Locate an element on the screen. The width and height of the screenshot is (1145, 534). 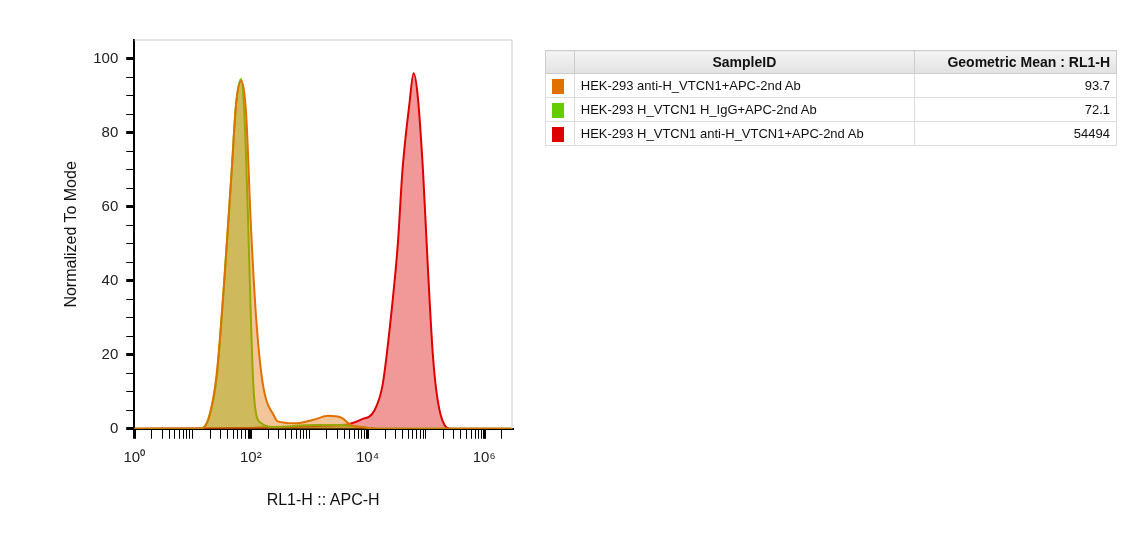
x-tick-label: 10⁶ is located at coordinates (484, 456).